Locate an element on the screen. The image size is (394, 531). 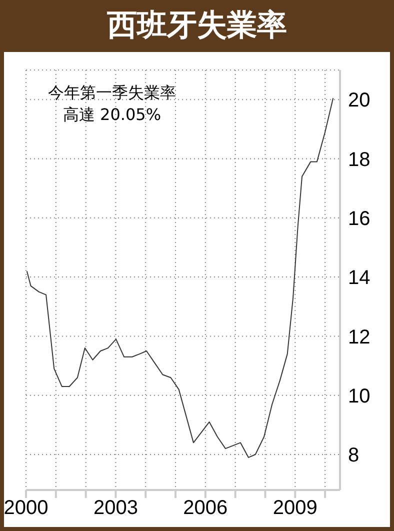
x-tick-label: 2003 is located at coordinates (115, 508).